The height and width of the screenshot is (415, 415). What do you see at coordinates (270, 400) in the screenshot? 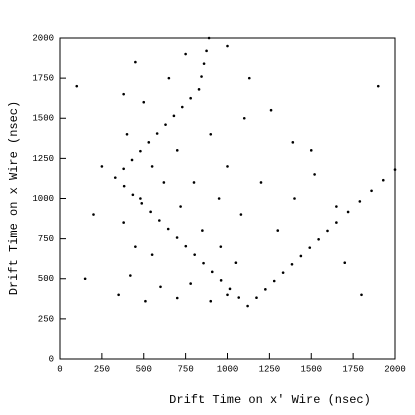
I see `x-axis-title: Drift Time on x′ Wire (nsec)` at bounding box center [270, 400].